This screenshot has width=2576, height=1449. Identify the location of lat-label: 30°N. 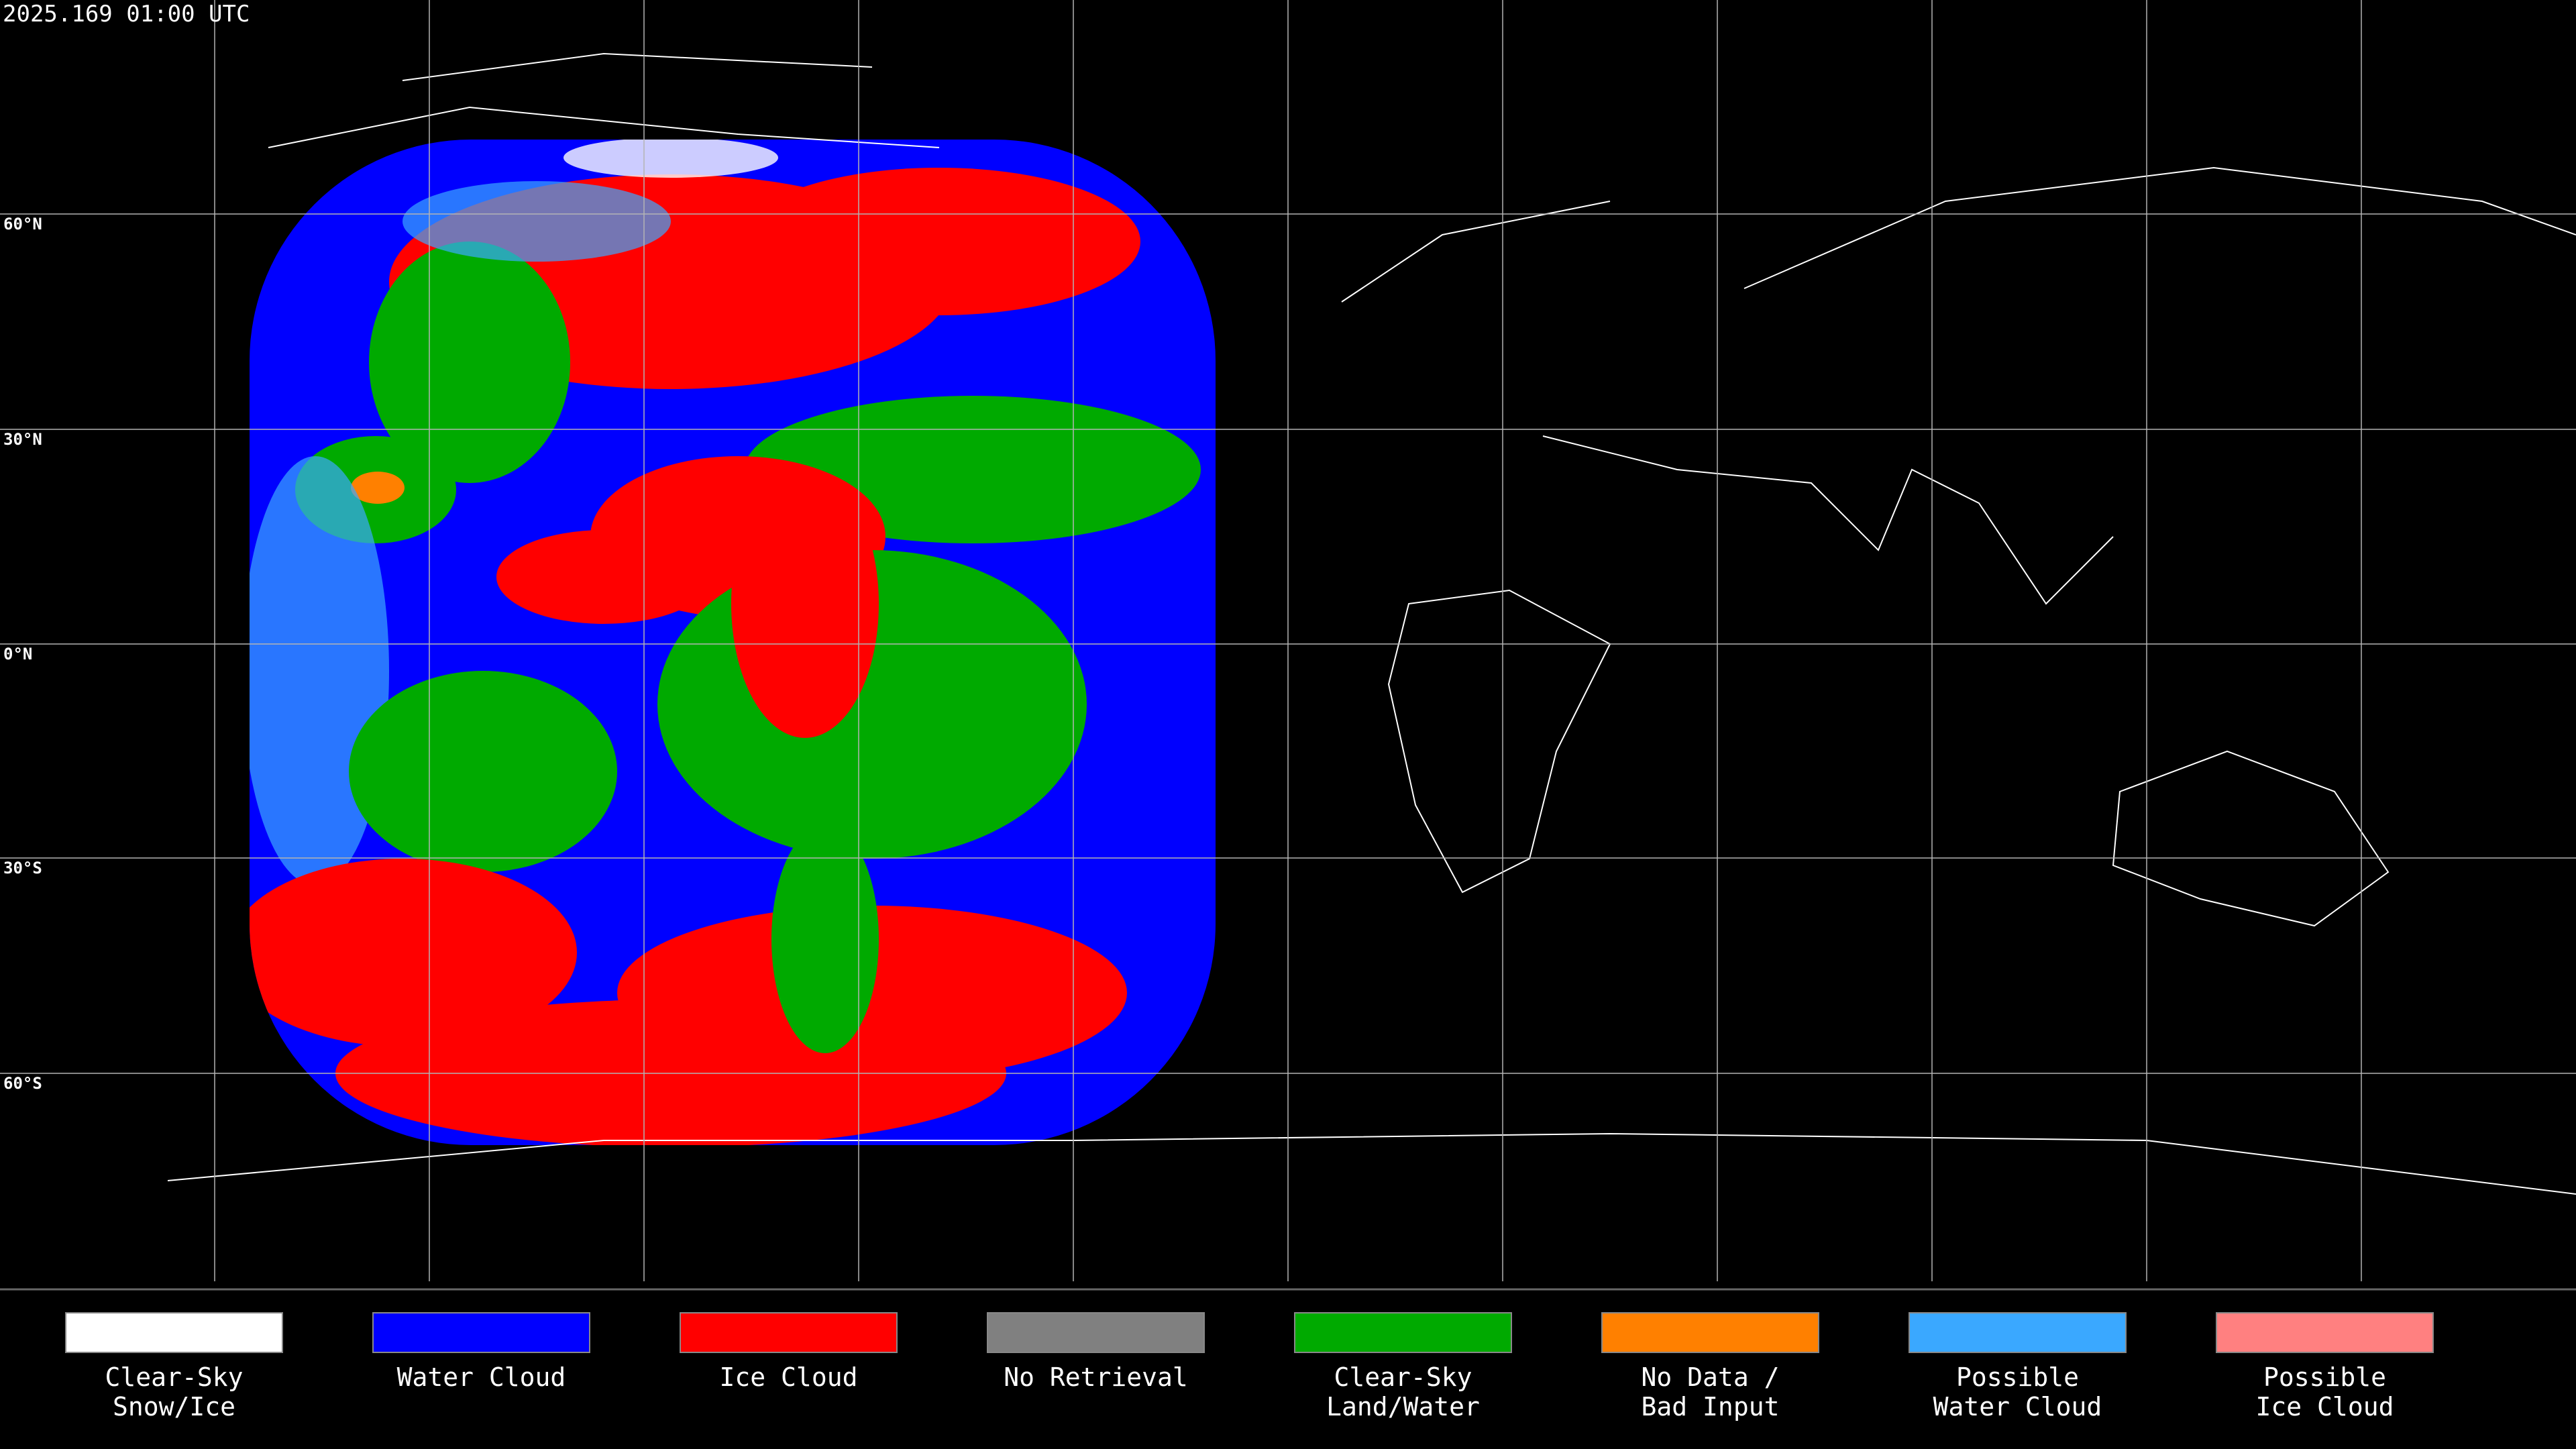
(22, 439).